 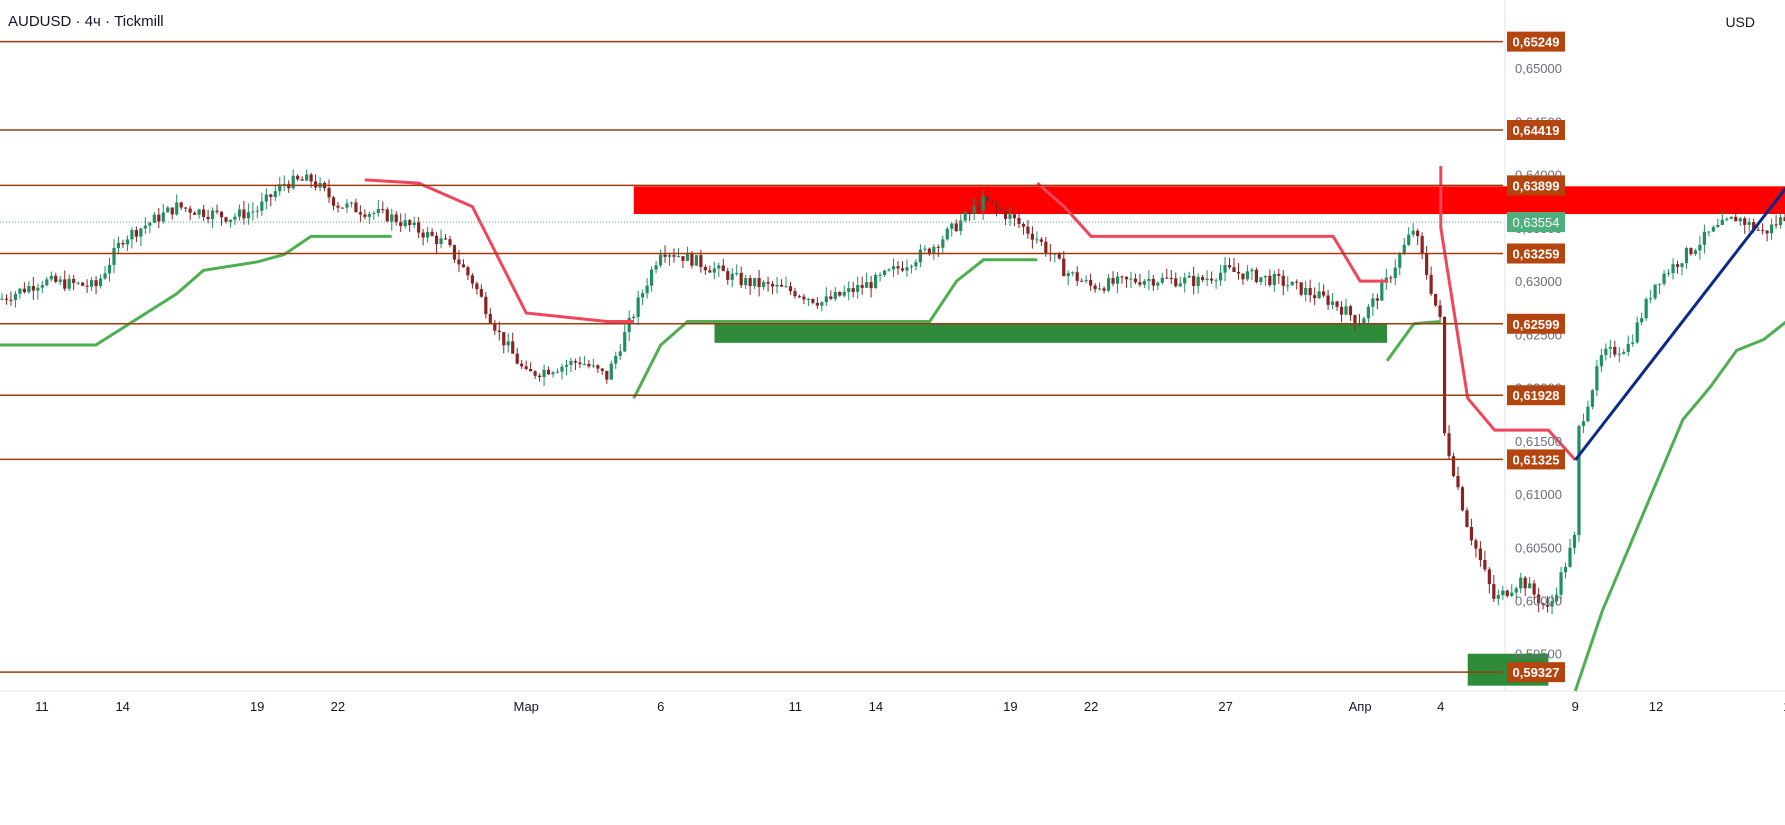 I want to click on time-tick: 12, so click(x=1656, y=706).